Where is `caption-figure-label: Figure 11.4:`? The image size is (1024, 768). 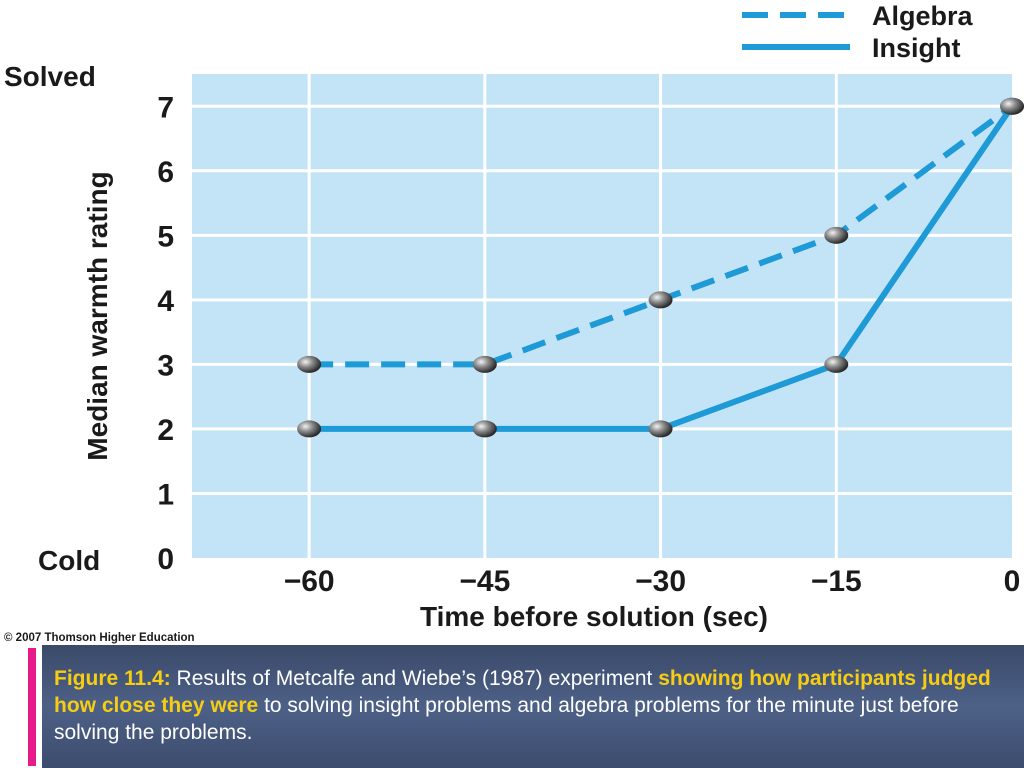 caption-figure-label: Figure 11.4: is located at coordinates (112, 678).